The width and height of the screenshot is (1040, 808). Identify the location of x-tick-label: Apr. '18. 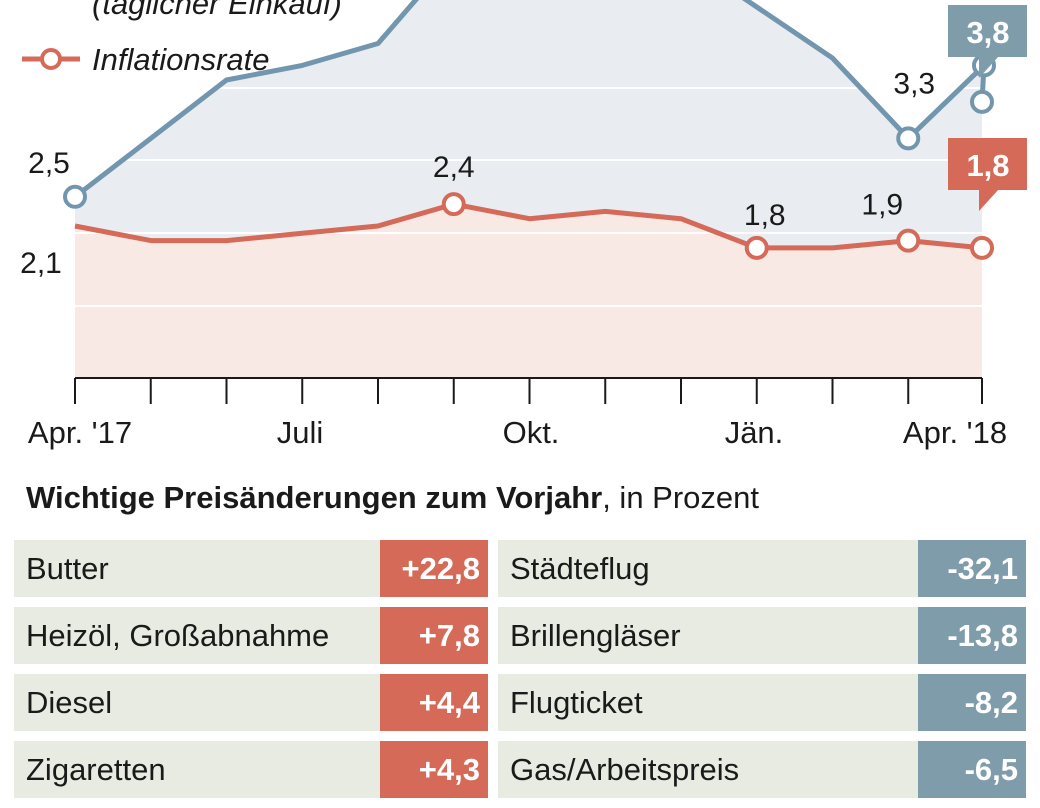
(955, 432).